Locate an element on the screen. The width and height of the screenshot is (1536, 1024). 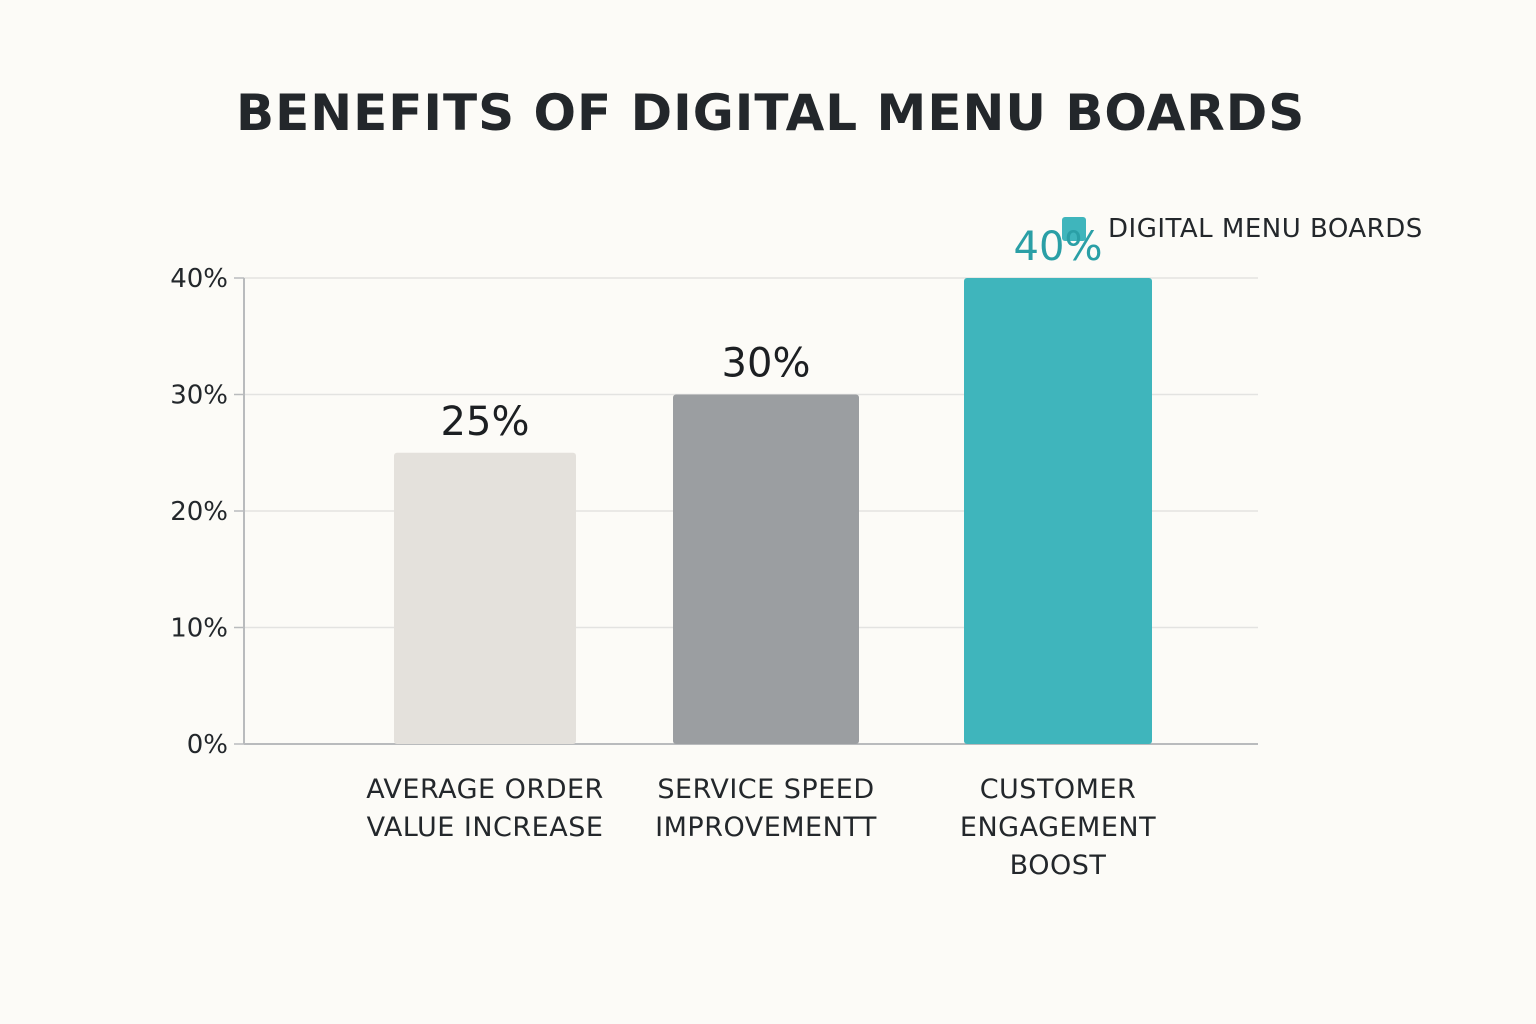
legend-swatch is located at coordinates (1074, 229).